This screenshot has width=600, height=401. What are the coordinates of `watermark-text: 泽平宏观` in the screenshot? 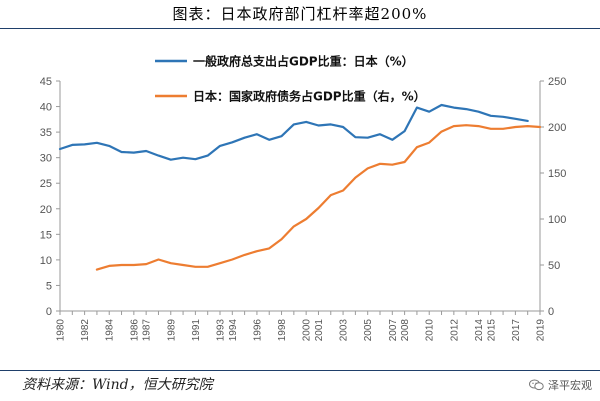 It's located at (570, 385).